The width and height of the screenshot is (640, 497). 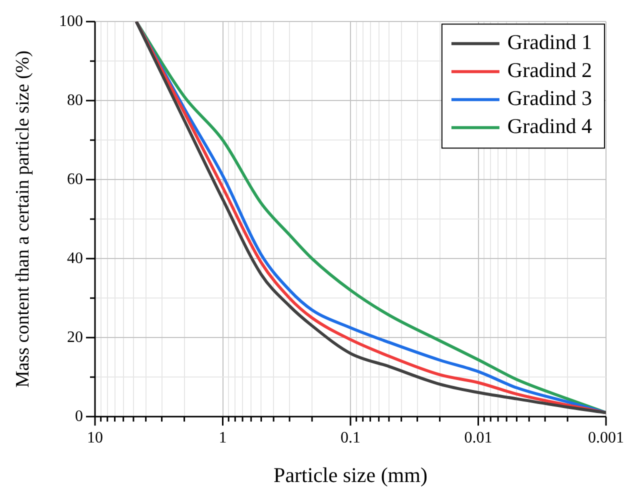 I want to click on x-tick-label: 0.1, so click(x=350, y=437).